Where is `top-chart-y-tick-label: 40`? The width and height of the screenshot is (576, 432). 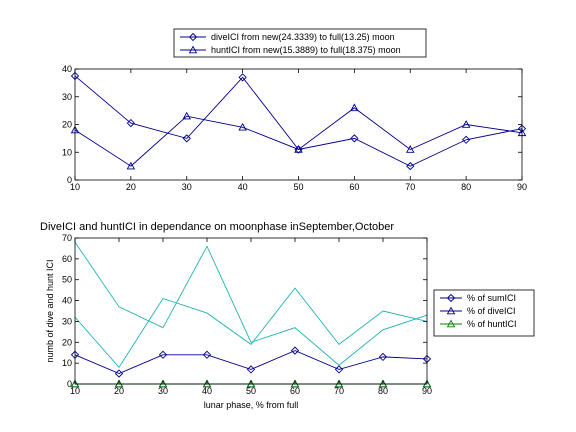 top-chart-y-tick-label: 40 is located at coordinates (67, 69).